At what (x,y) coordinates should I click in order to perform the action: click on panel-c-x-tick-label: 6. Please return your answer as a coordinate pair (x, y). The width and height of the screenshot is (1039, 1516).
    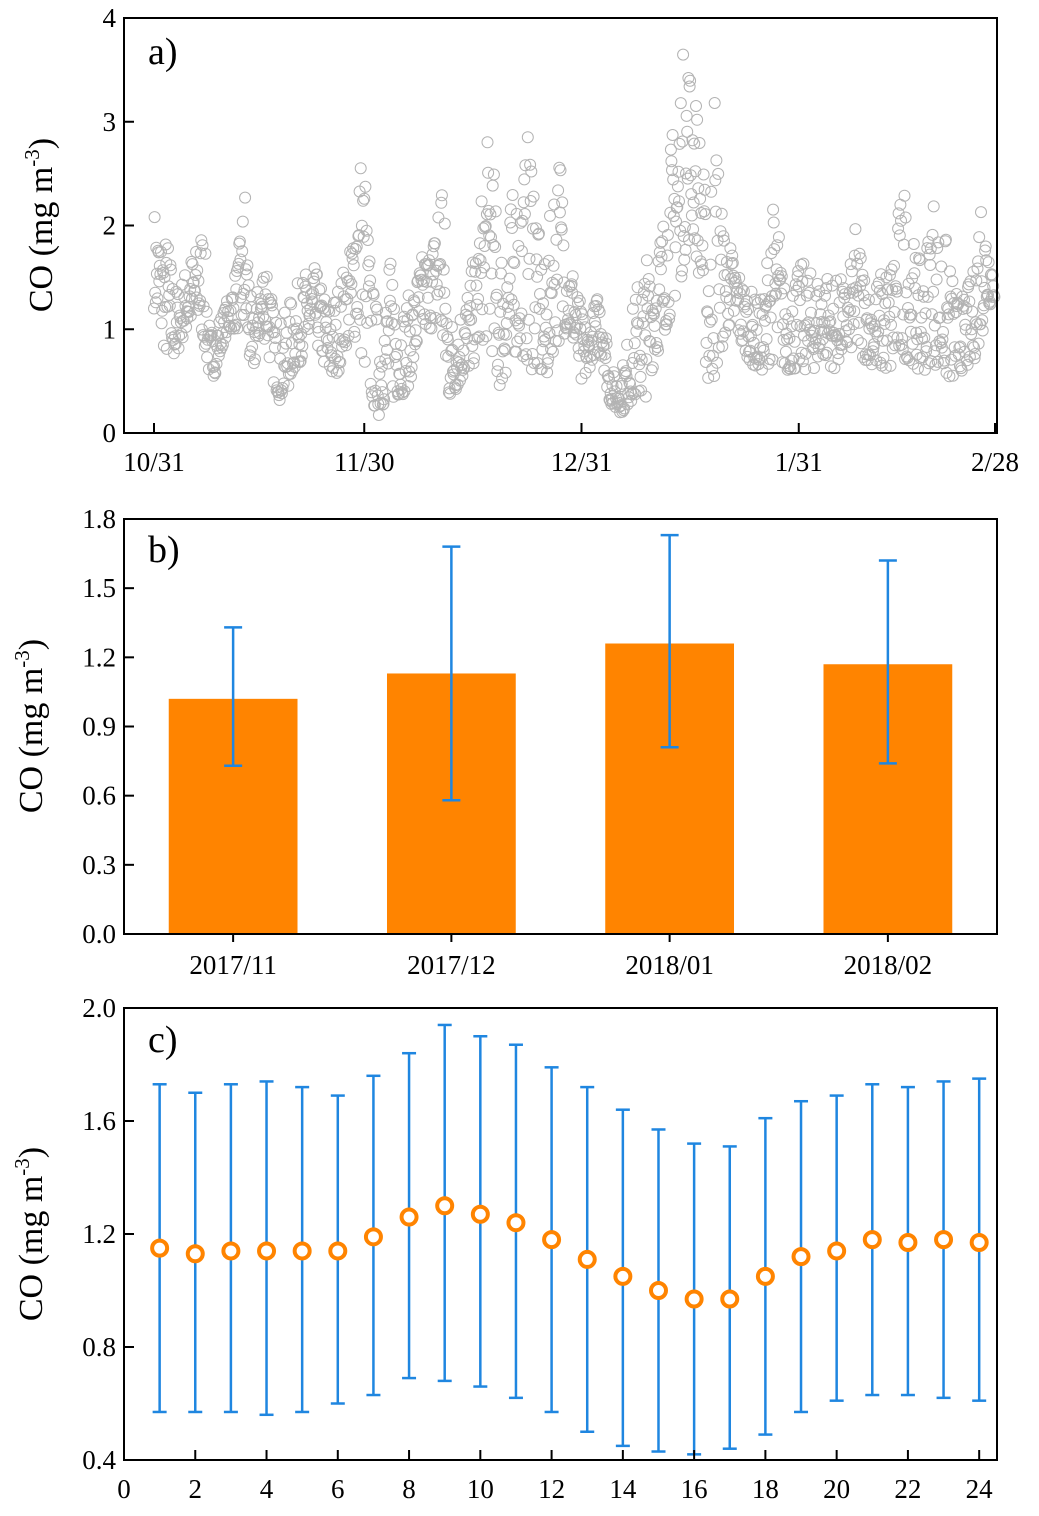
    Looking at the image, I should click on (338, 1489).